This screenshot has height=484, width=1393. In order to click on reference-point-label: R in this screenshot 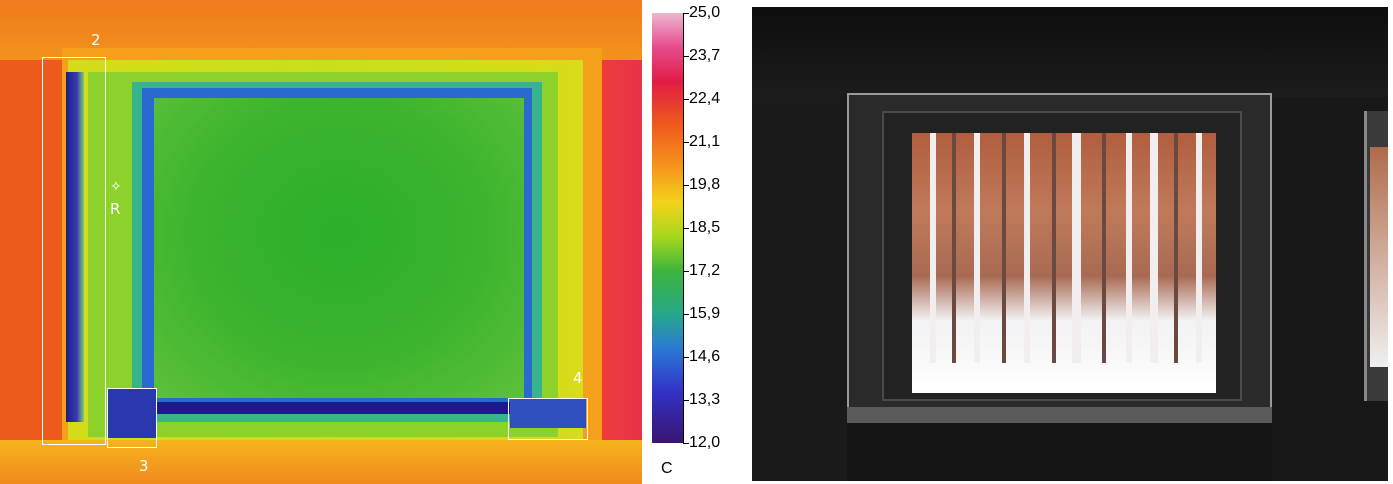, I will do `click(115, 209)`.